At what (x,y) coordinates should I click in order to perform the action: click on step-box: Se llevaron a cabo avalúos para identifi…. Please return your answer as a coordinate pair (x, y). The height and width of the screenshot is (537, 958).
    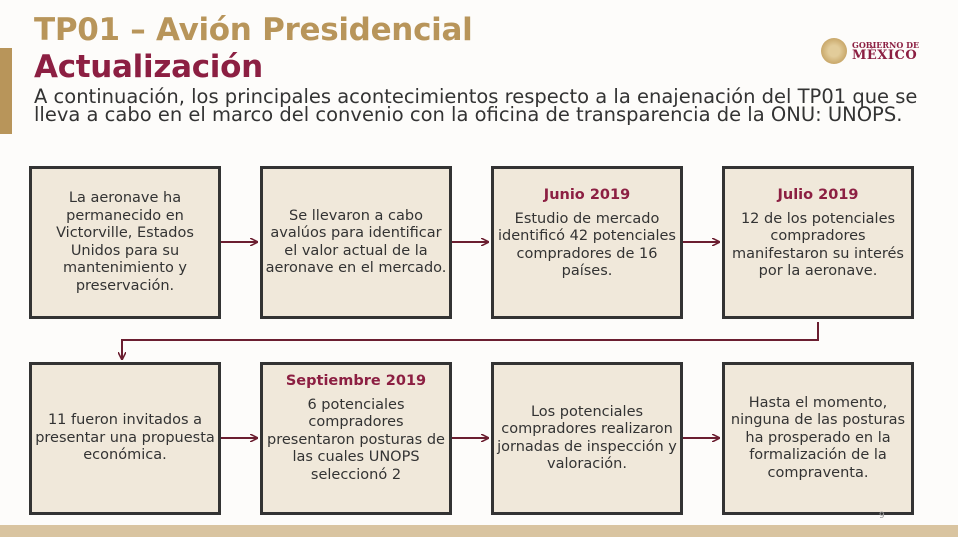
    Looking at the image, I should click on (356, 242).